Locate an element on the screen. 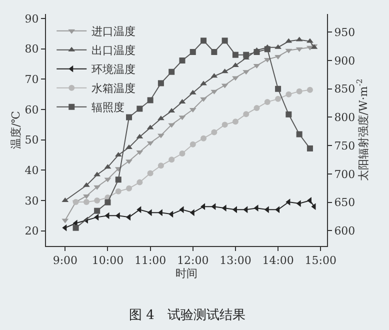 Image resolution: width=389 pixels, height=330 pixels. y-tick-label: 30 is located at coordinates (31, 201).